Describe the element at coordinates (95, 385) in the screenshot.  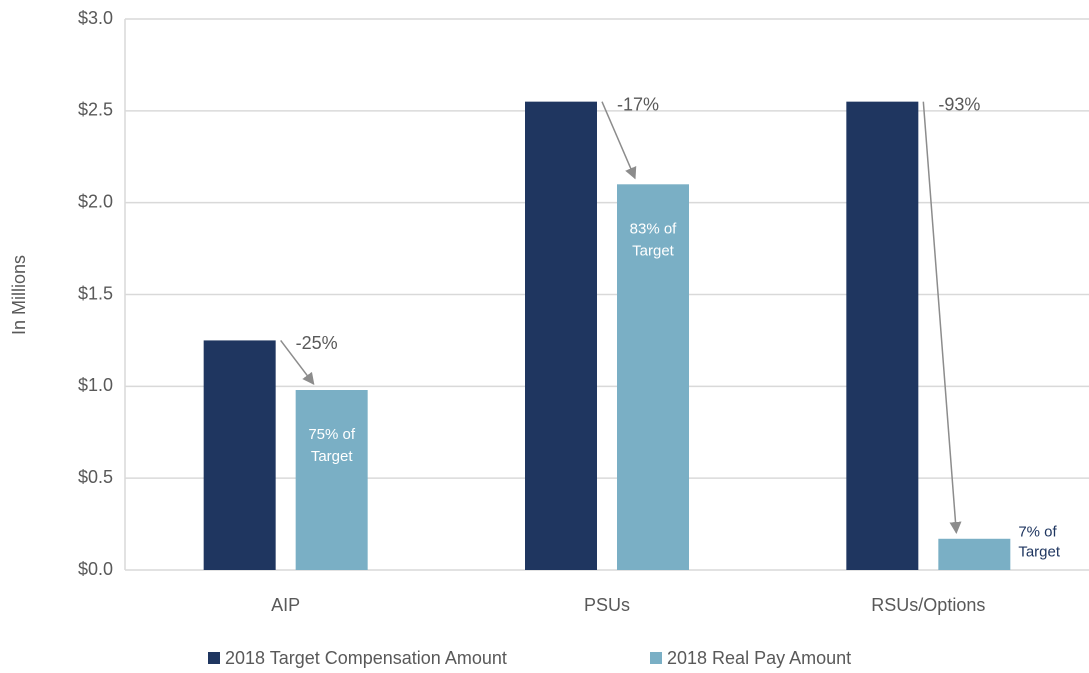
I see `y-tick-label: $1.0` at that location.